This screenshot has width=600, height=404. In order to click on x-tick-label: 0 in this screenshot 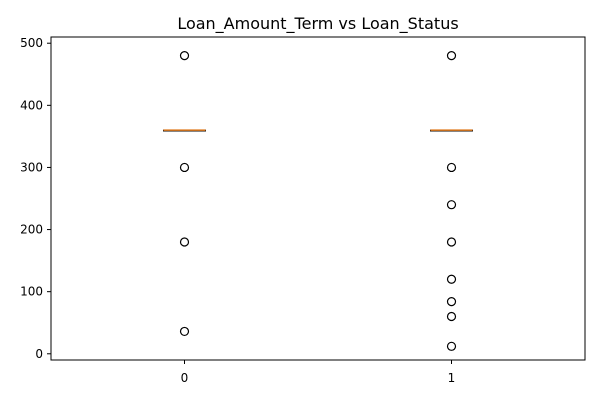, I will do `click(185, 378)`.